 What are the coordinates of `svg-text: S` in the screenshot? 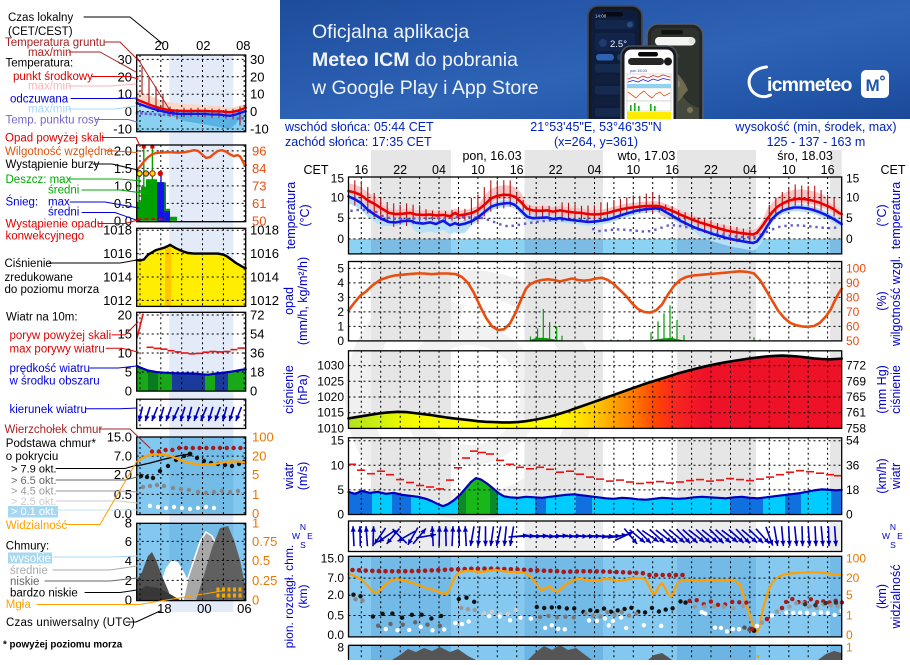 It's located at (303, 545).